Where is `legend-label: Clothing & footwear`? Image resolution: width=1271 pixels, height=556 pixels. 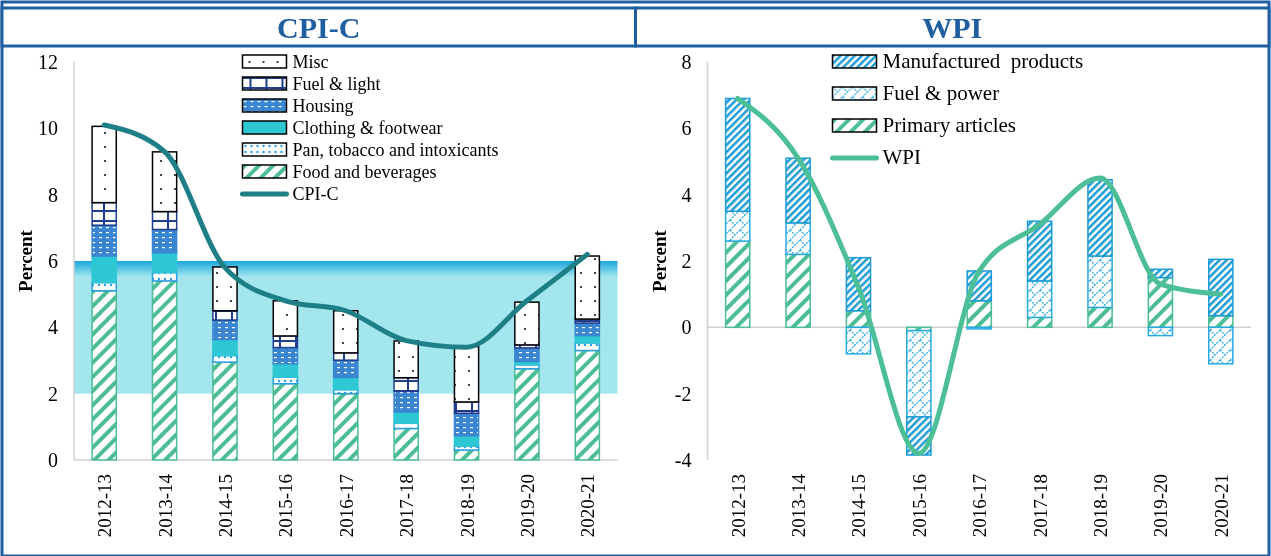
legend-label: Clothing & footwear is located at coordinates (367, 128).